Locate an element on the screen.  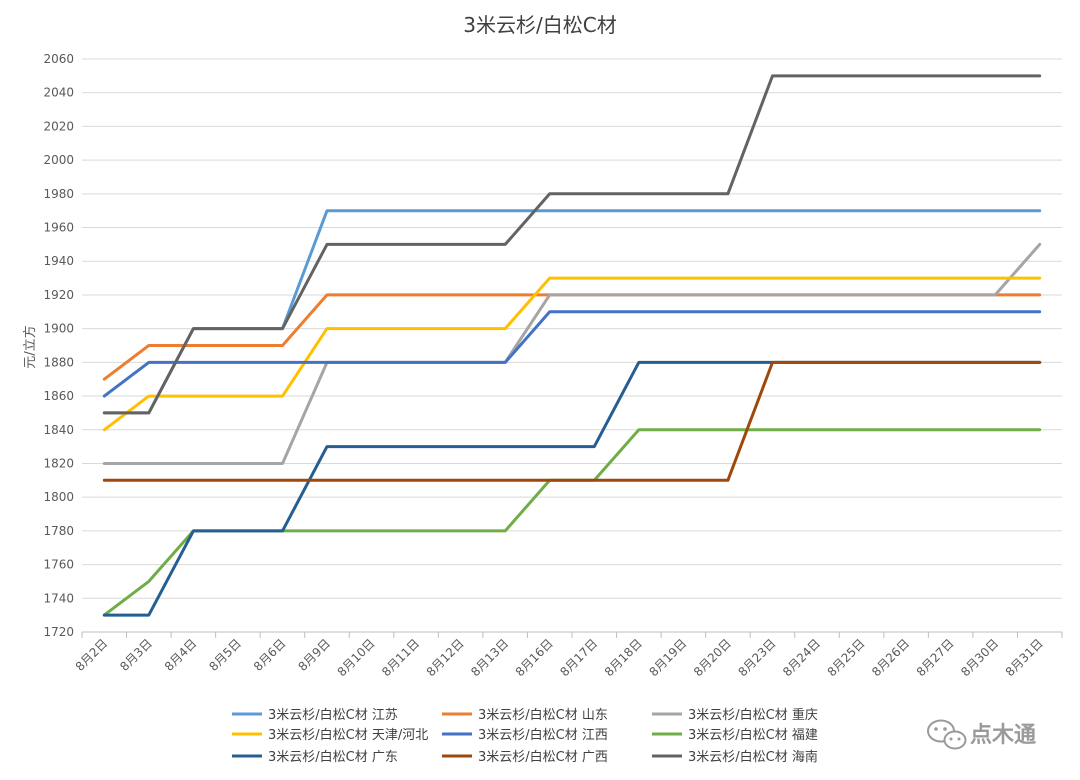
chart-title: 3米云杉/白松C材 is located at coordinates (539, 25).